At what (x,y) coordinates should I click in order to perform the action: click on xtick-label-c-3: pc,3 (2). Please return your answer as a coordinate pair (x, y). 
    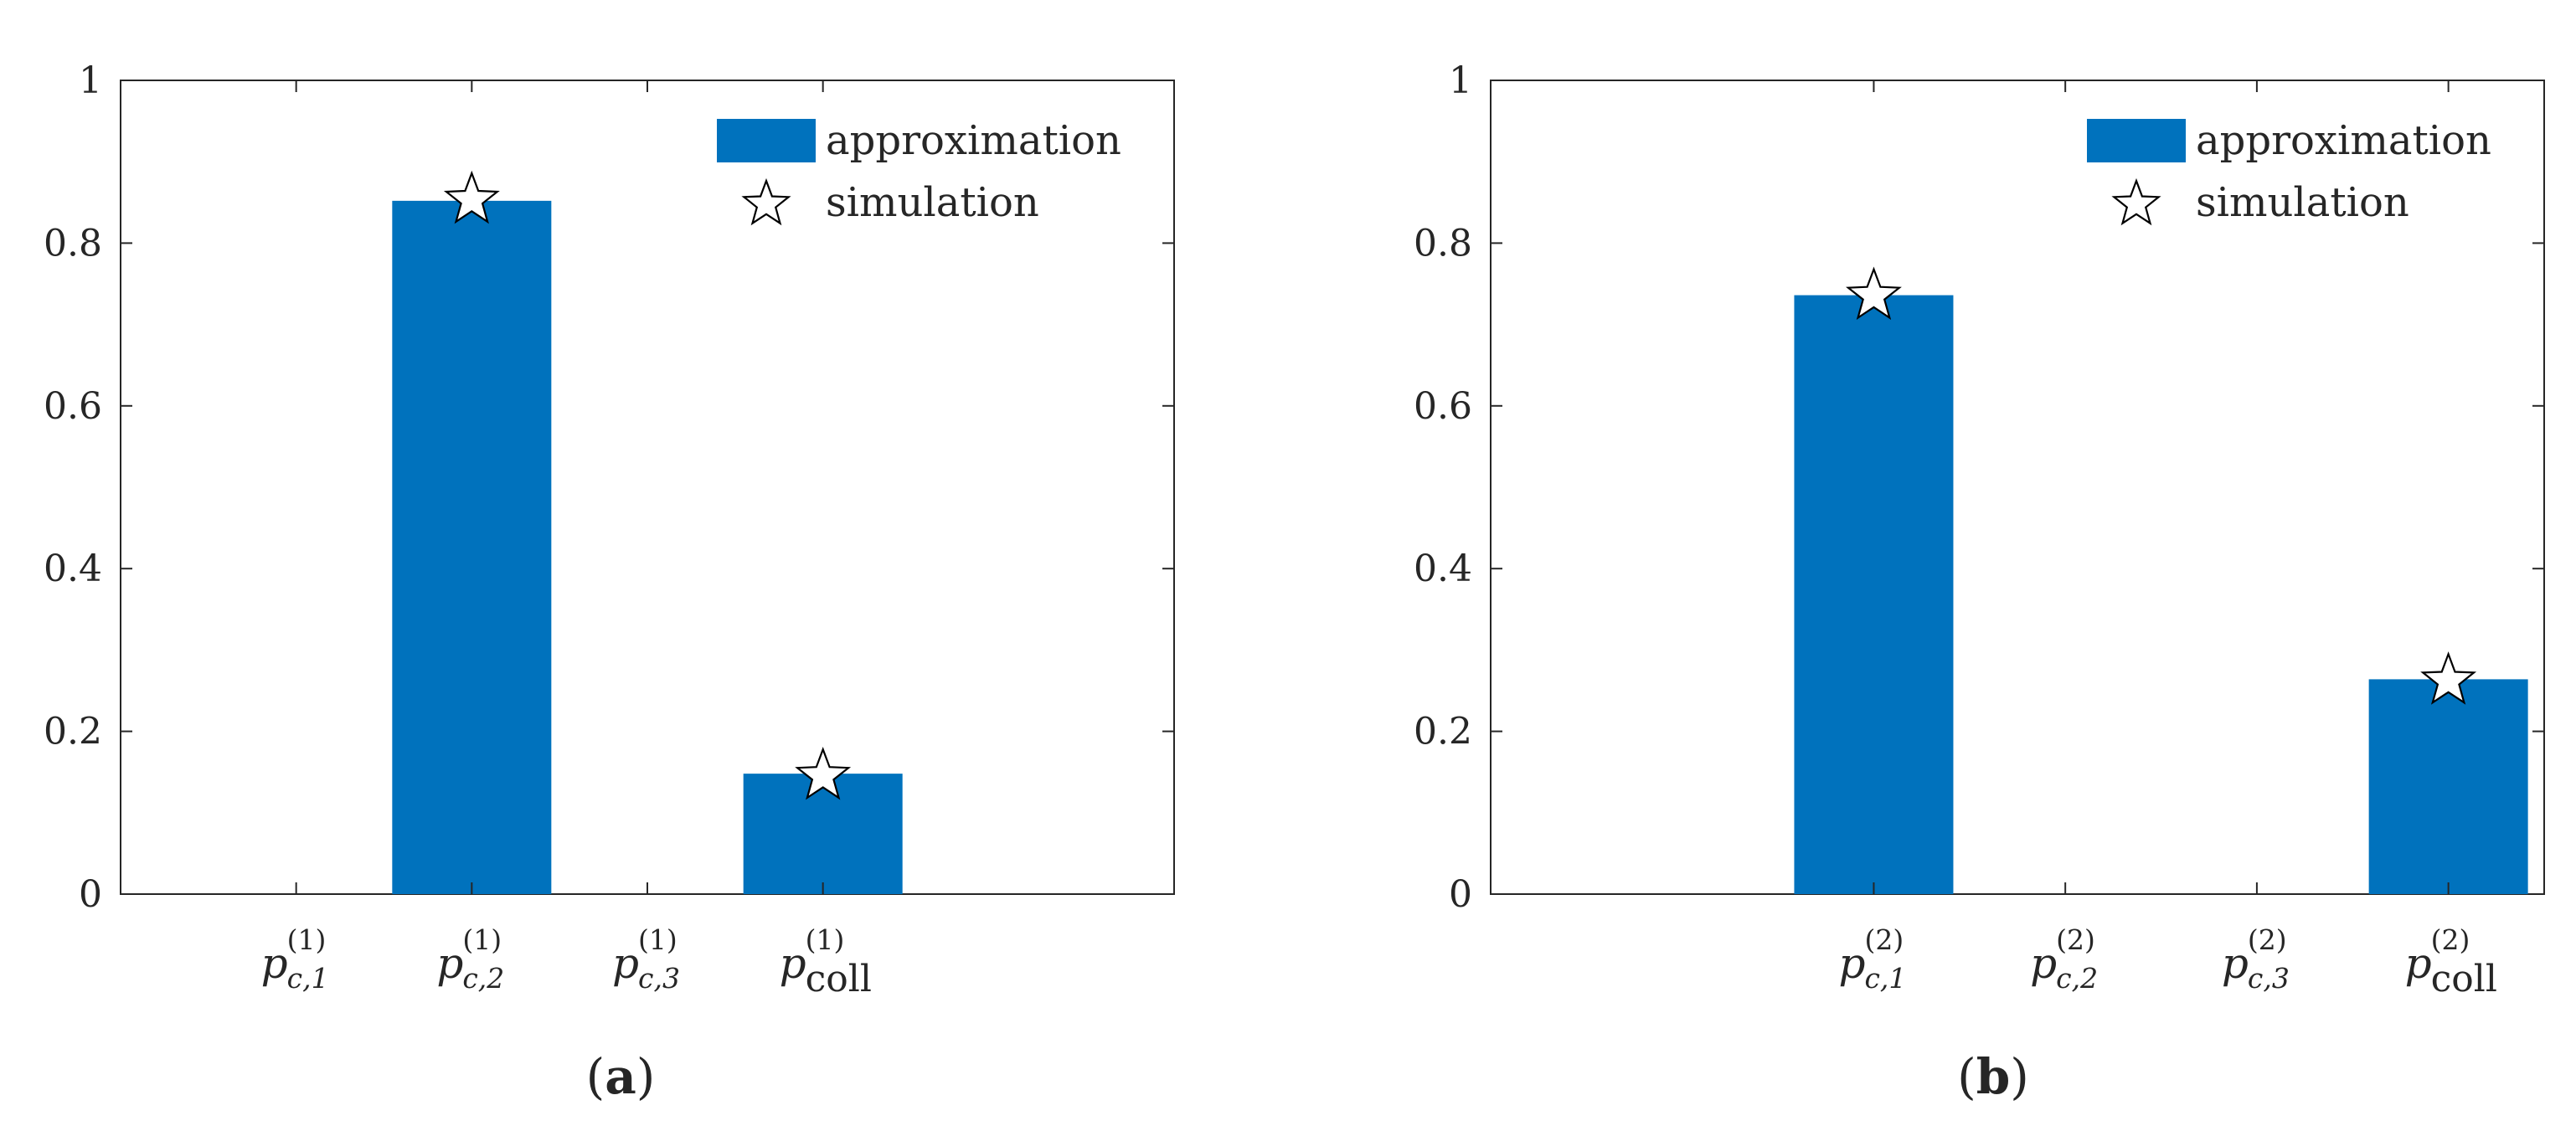
    Looking at the image, I should click on (2256, 959).